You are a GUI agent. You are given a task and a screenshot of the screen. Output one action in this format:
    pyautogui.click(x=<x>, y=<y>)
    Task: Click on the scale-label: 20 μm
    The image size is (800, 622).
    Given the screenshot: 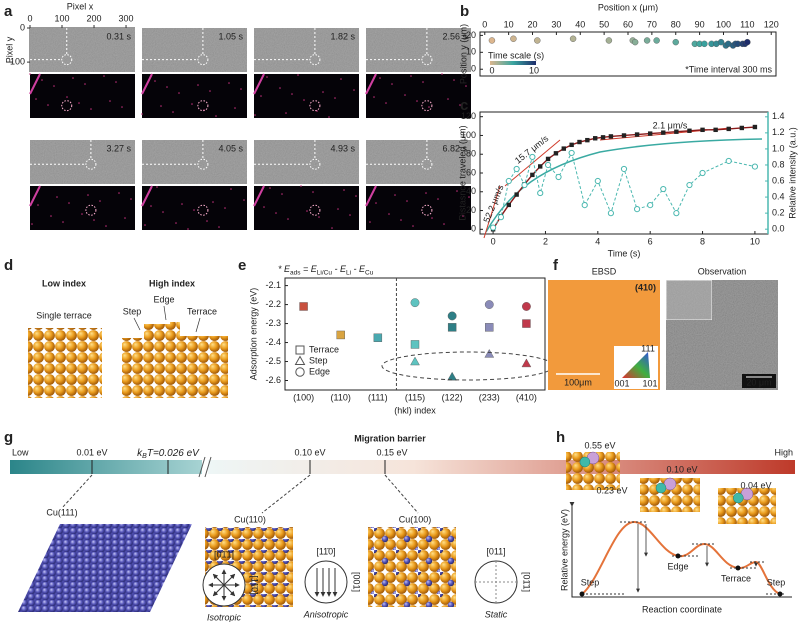 What is the action you would take?
    pyautogui.click(x=758, y=382)
    